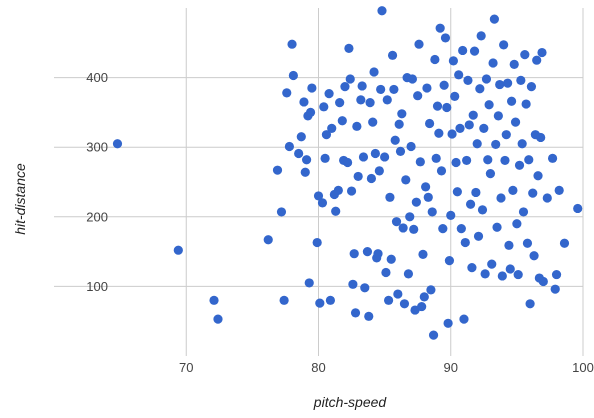  I want to click on y-tick-label: 200, so click(97, 216).